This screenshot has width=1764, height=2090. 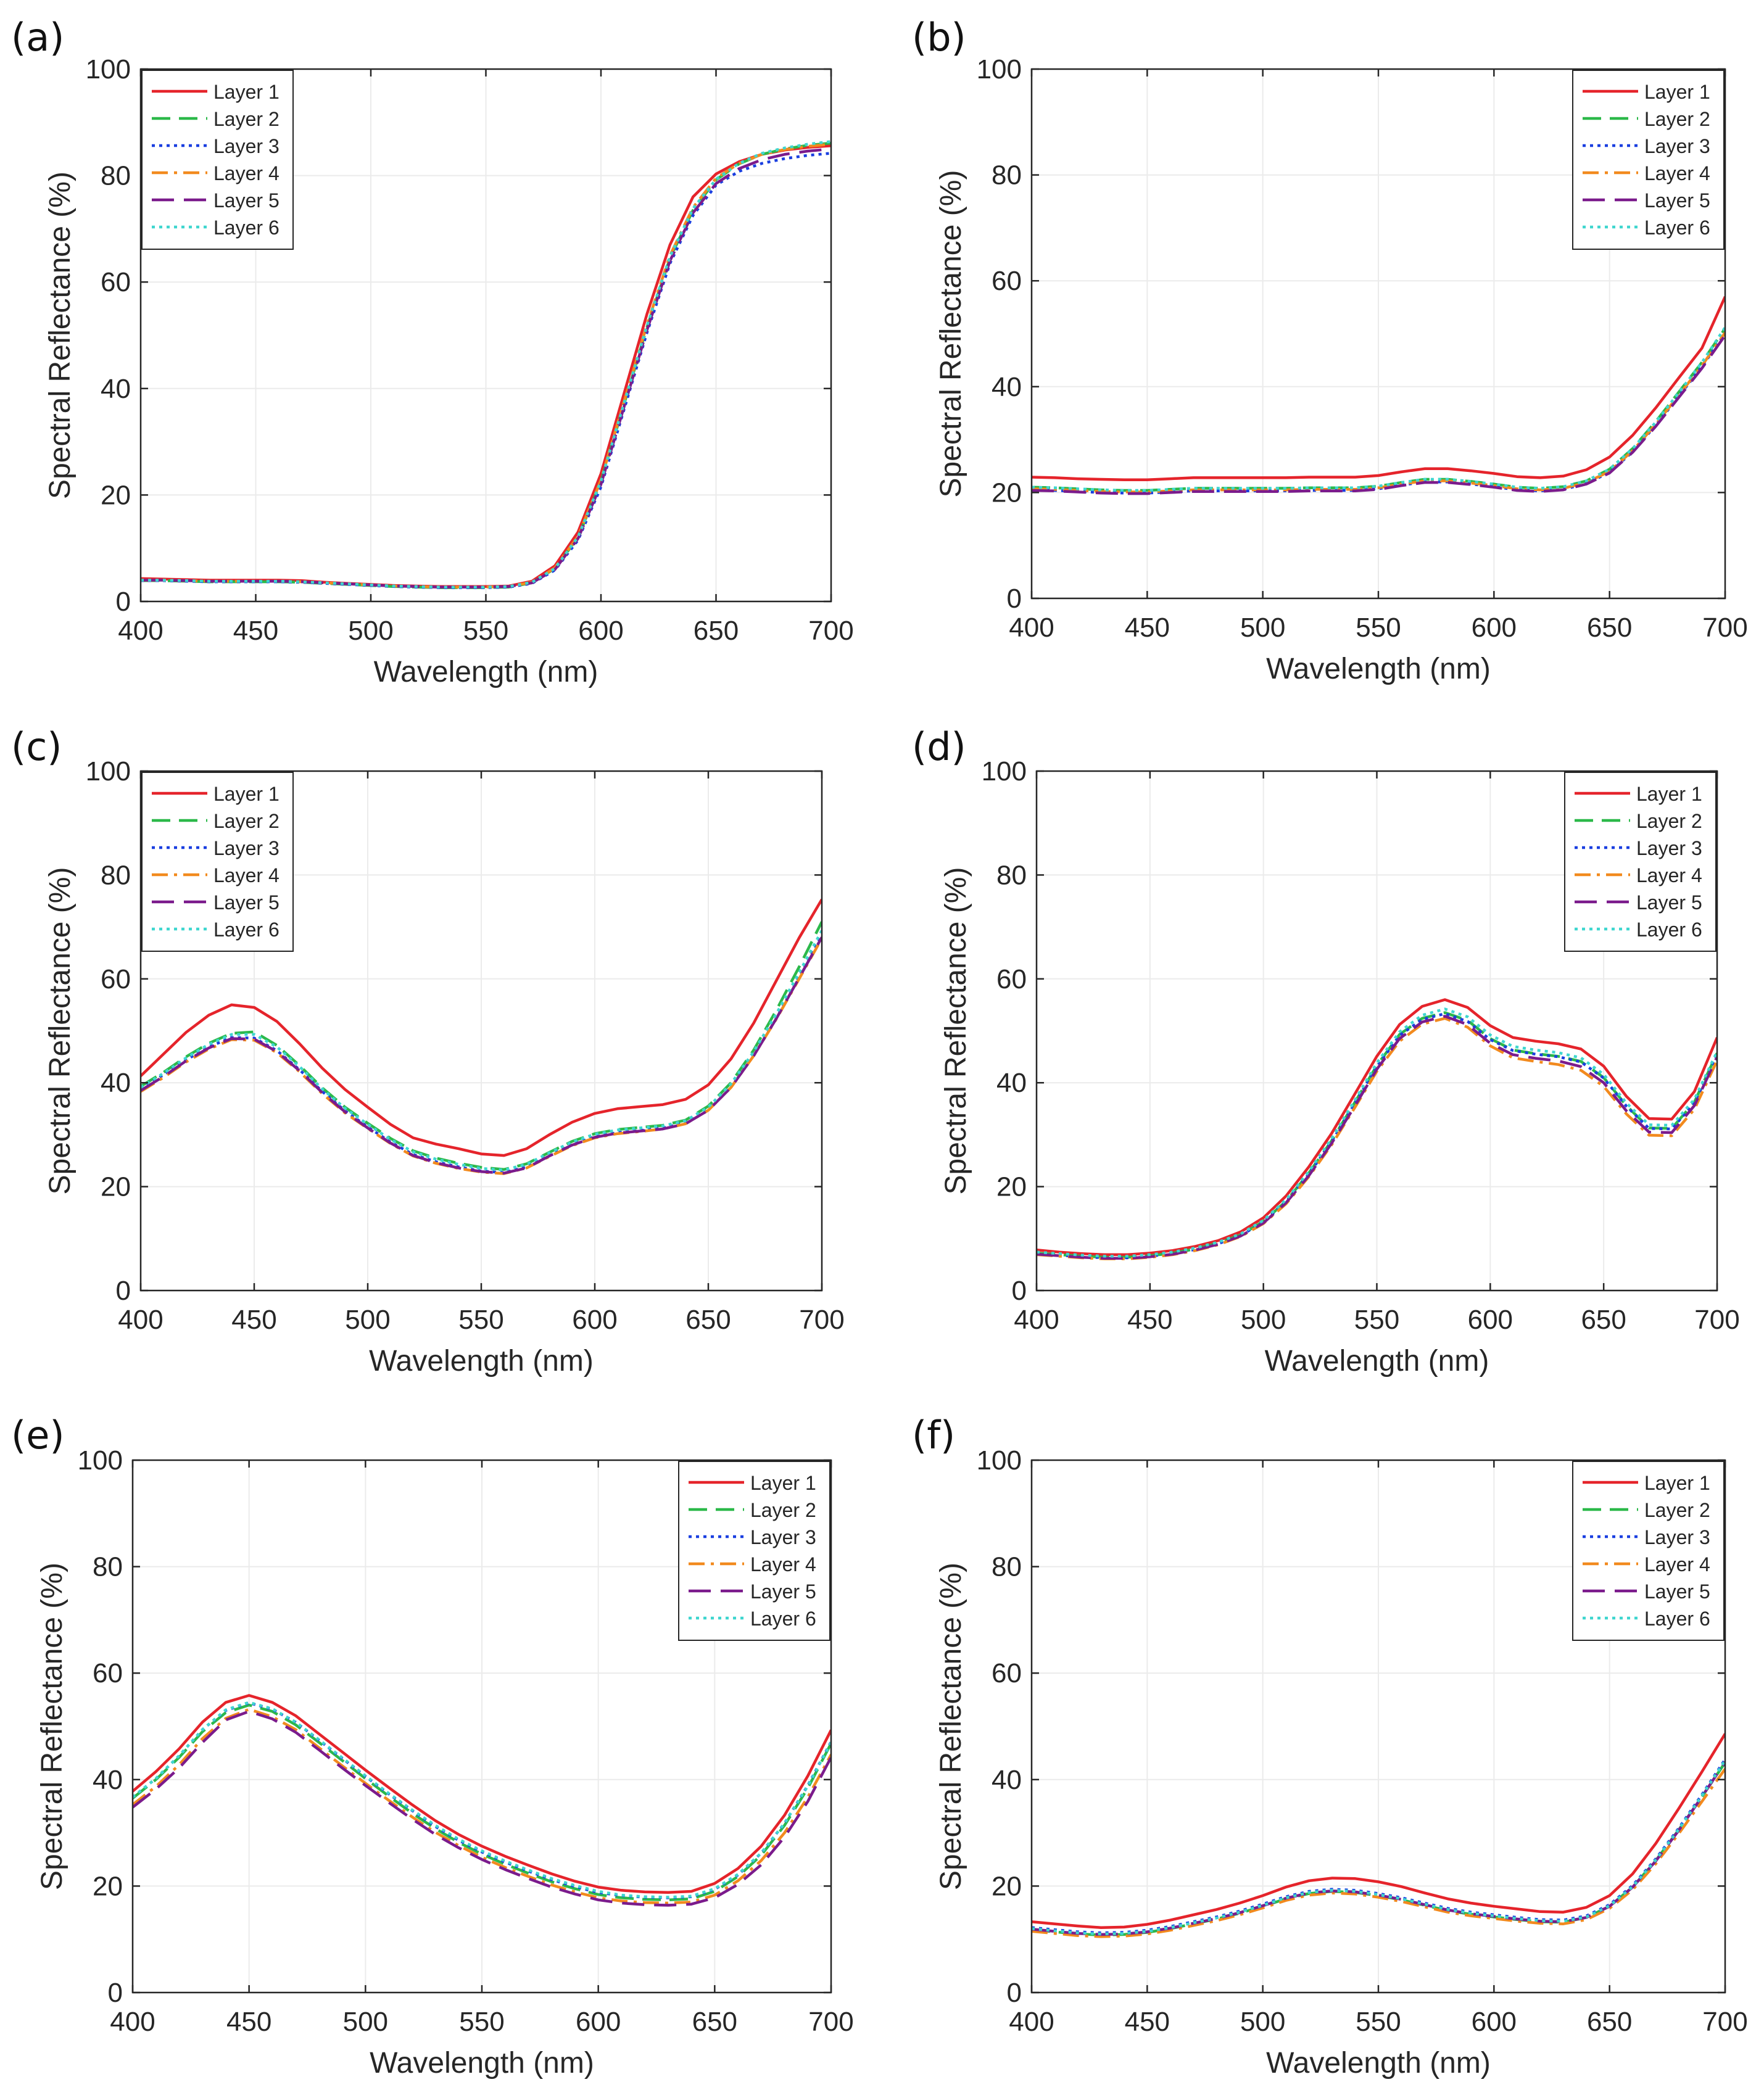 What do you see at coordinates (37, 37) in the screenshot?
I see `panel-label: (a)` at bounding box center [37, 37].